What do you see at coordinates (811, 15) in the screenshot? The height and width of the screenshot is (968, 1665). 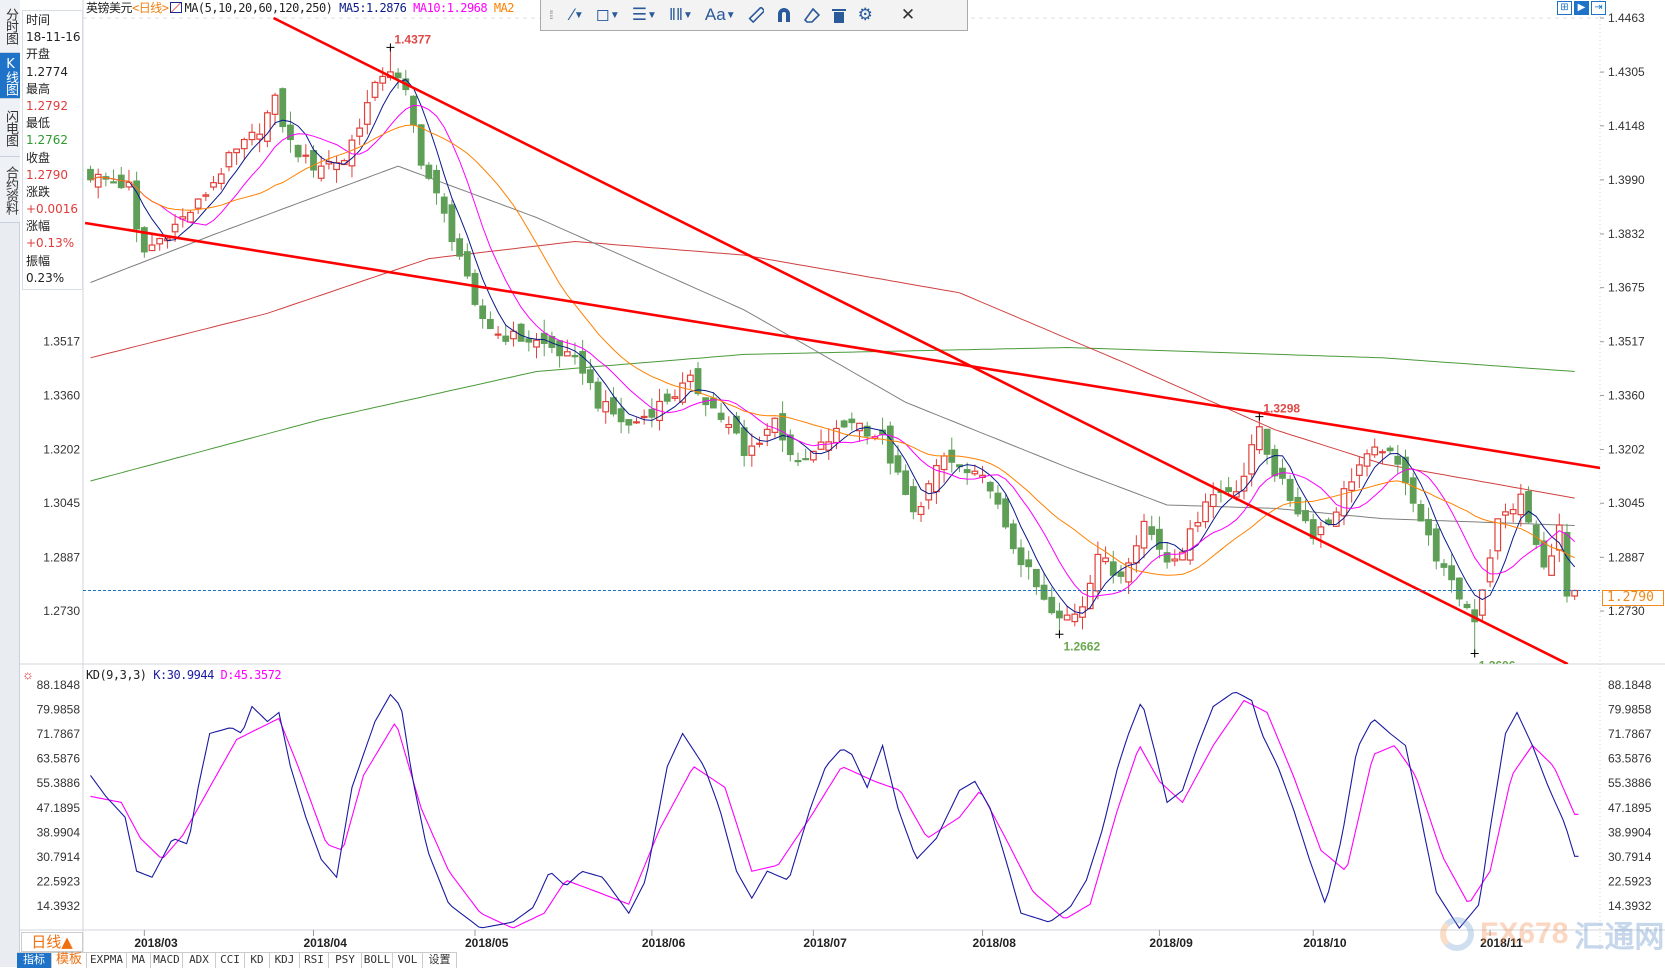 I see `eraser-icon` at bounding box center [811, 15].